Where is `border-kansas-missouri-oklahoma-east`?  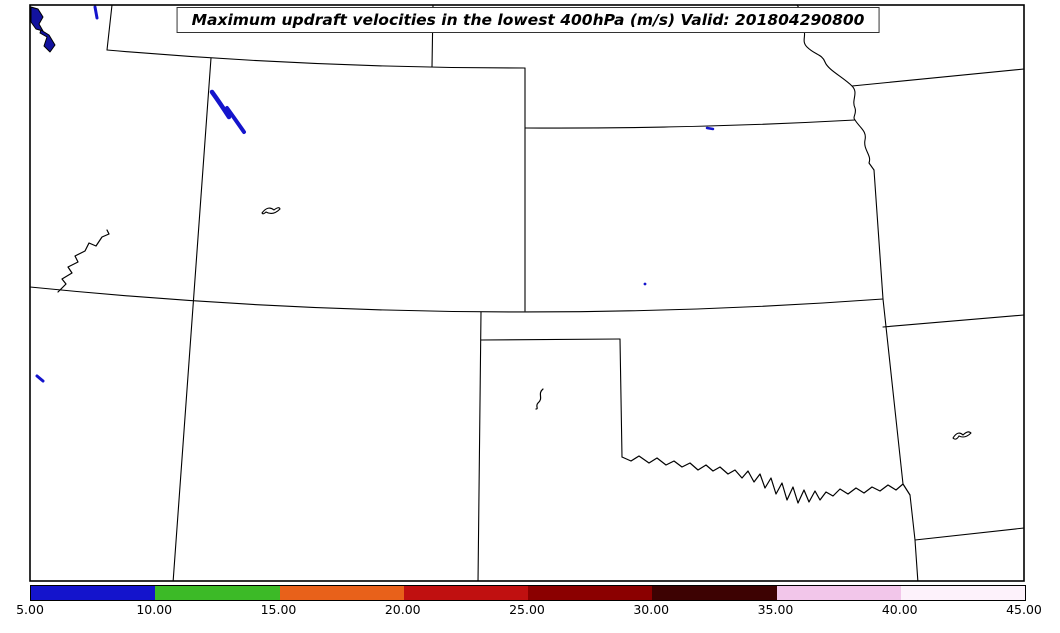 border-kansas-missouri-oklahoma-east is located at coordinates (888, 327).